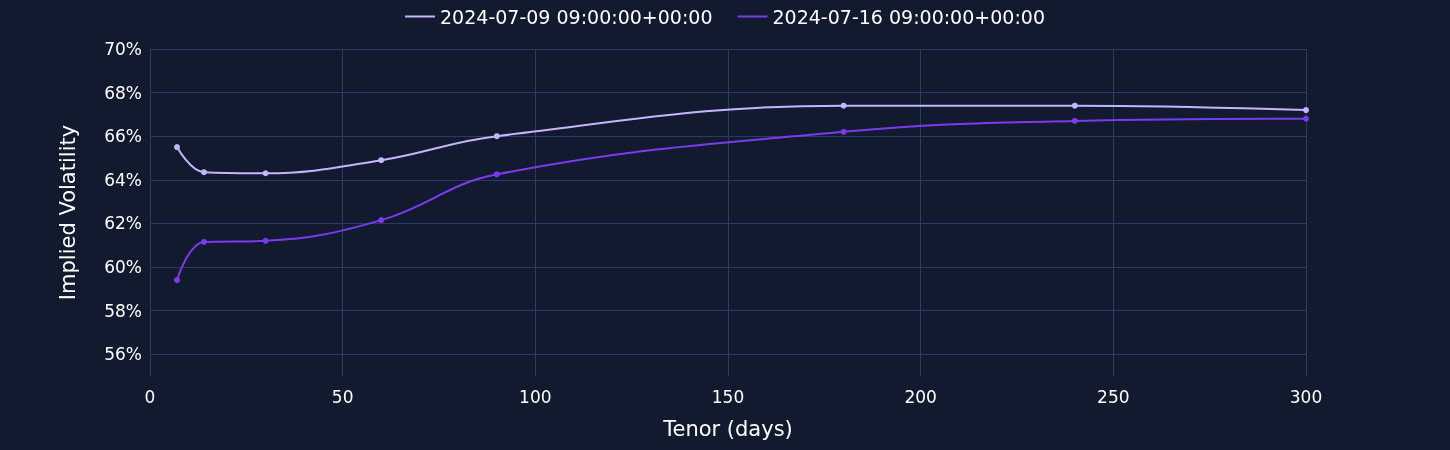  Describe the element at coordinates (727, 428) in the screenshot. I see `x-axis-title: Tenor (days)` at that location.